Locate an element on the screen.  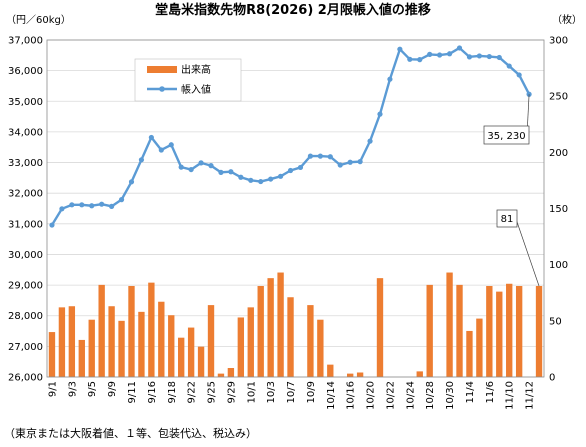
y-left-tick-label: 33,000 is located at coordinates (25, 163).